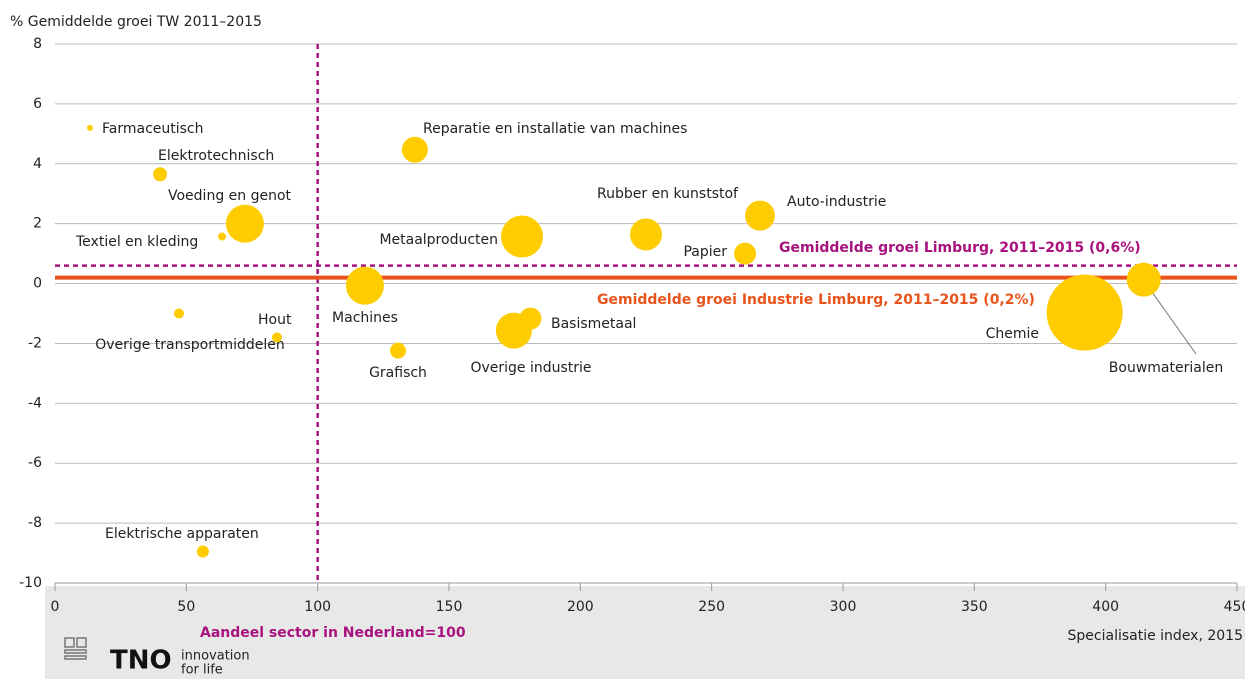 The width and height of the screenshot is (1245, 679). What do you see at coordinates (35, 463) in the screenshot?
I see `y-tick-label: -6` at bounding box center [35, 463].